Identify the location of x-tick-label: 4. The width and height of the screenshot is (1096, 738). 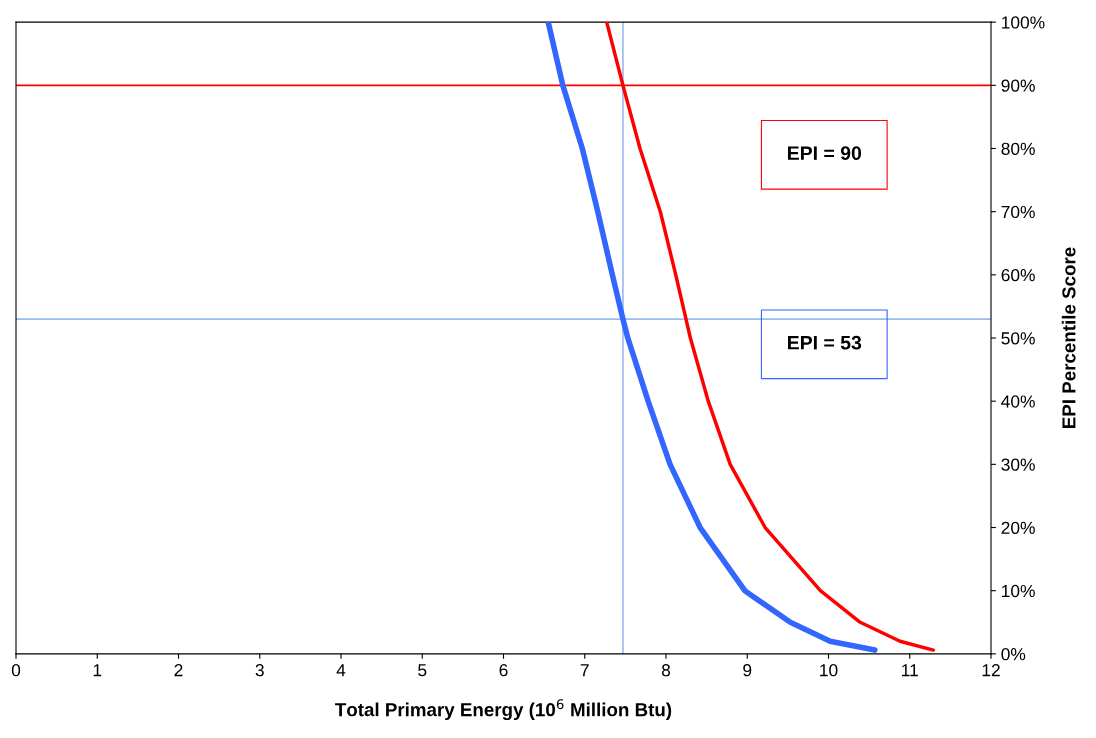
(341, 670).